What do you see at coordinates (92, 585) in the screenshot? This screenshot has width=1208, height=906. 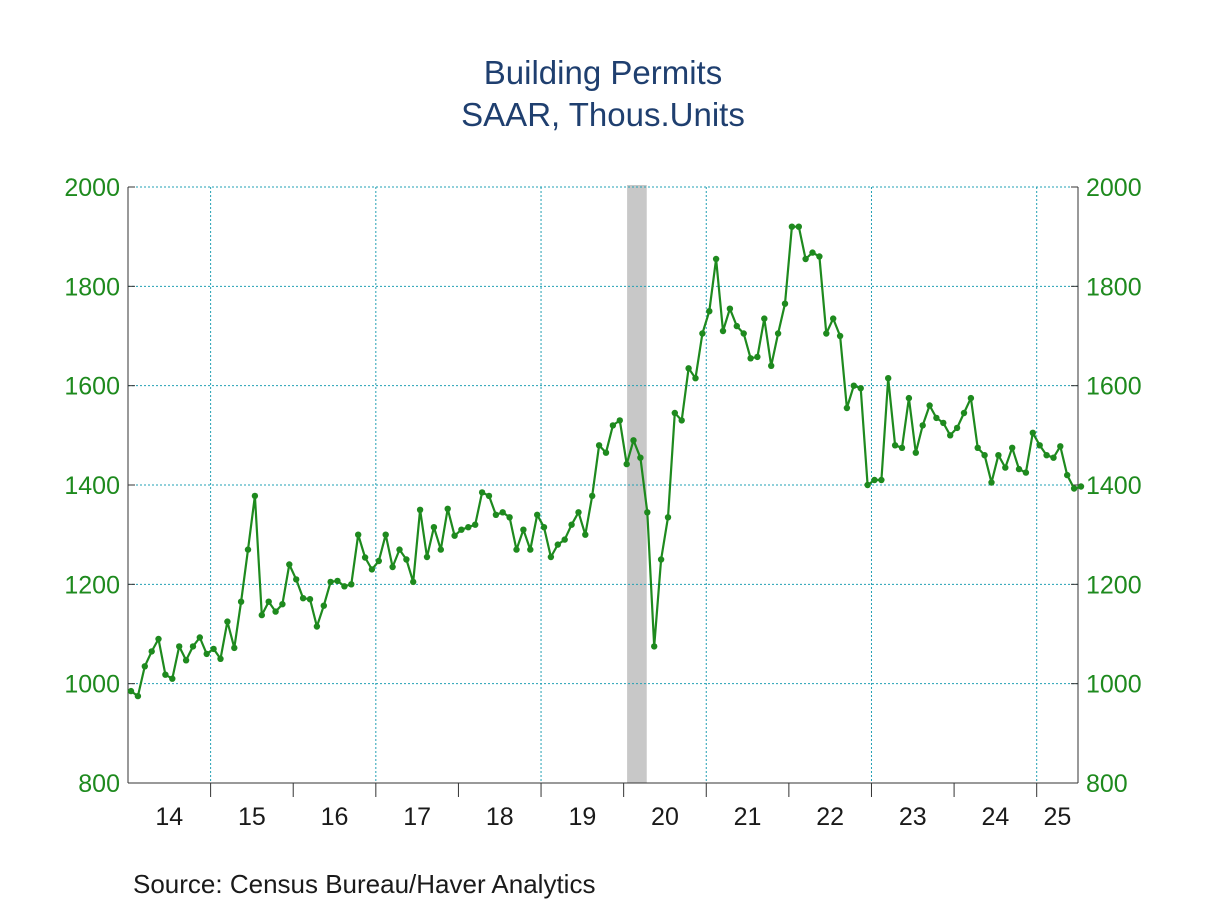 I see `y-tick-label-left: 1200` at bounding box center [92, 585].